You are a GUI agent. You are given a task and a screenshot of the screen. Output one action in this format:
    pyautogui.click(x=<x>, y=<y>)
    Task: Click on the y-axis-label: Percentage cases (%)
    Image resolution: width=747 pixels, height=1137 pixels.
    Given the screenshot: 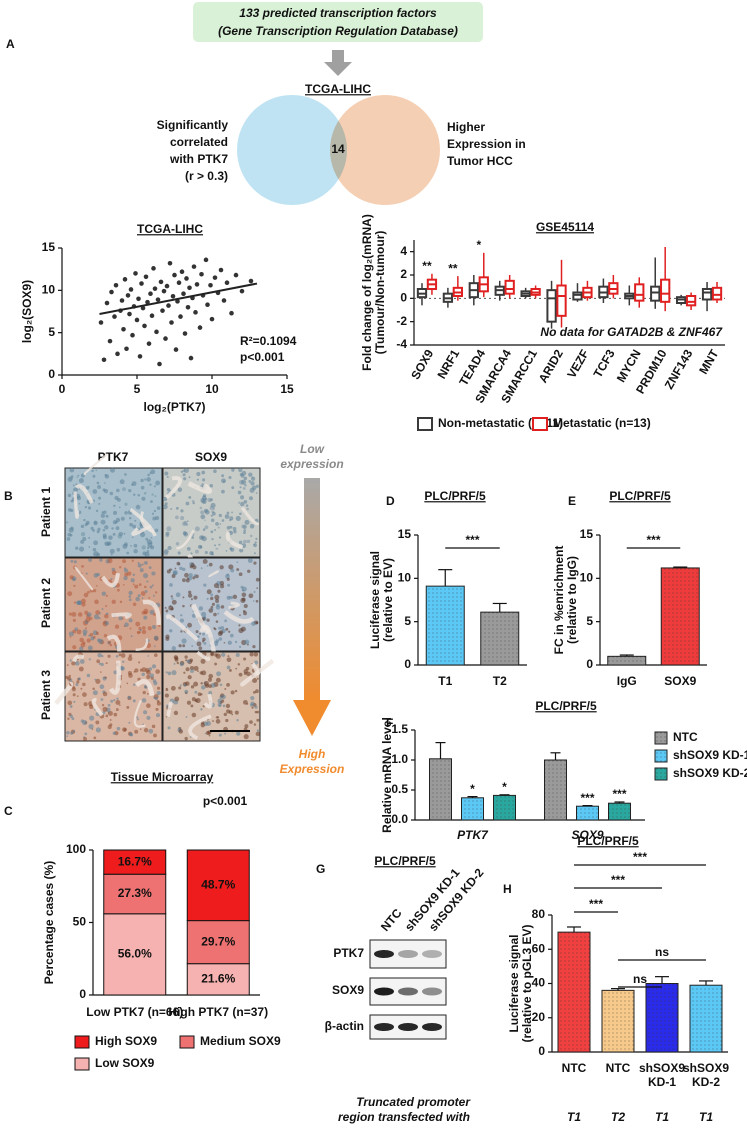 What is the action you would take?
    pyautogui.click(x=49, y=922)
    